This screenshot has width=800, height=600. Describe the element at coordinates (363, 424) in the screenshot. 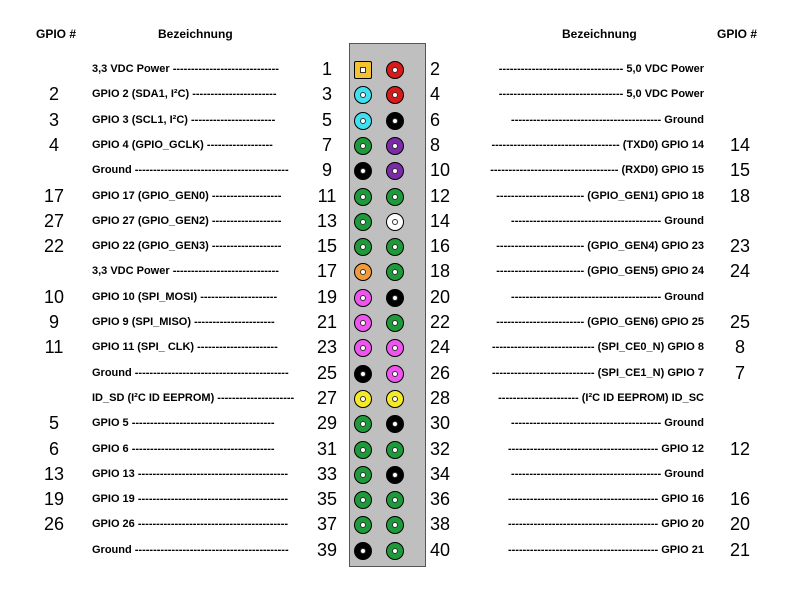

I see `pin-29-icon` at that location.